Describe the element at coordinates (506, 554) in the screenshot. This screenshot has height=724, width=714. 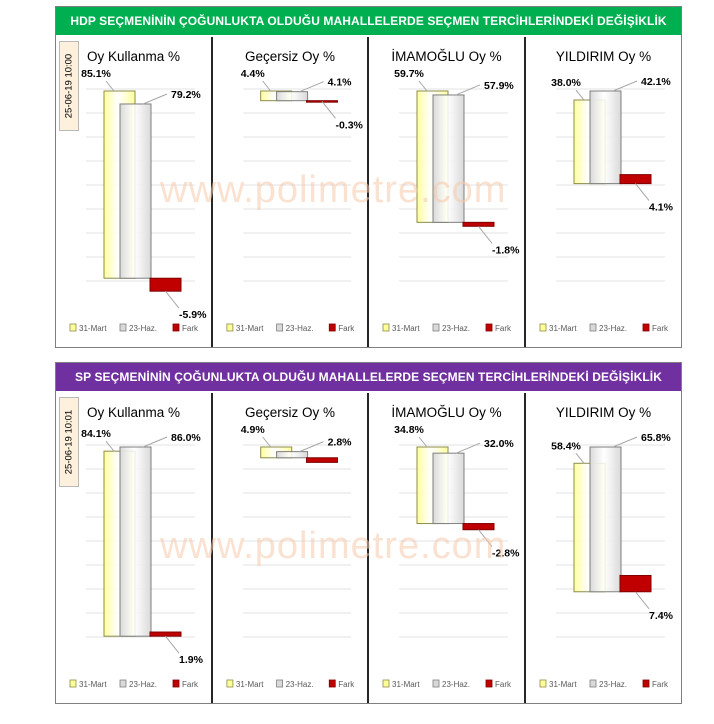
I see `data-label: -2.8%` at that location.